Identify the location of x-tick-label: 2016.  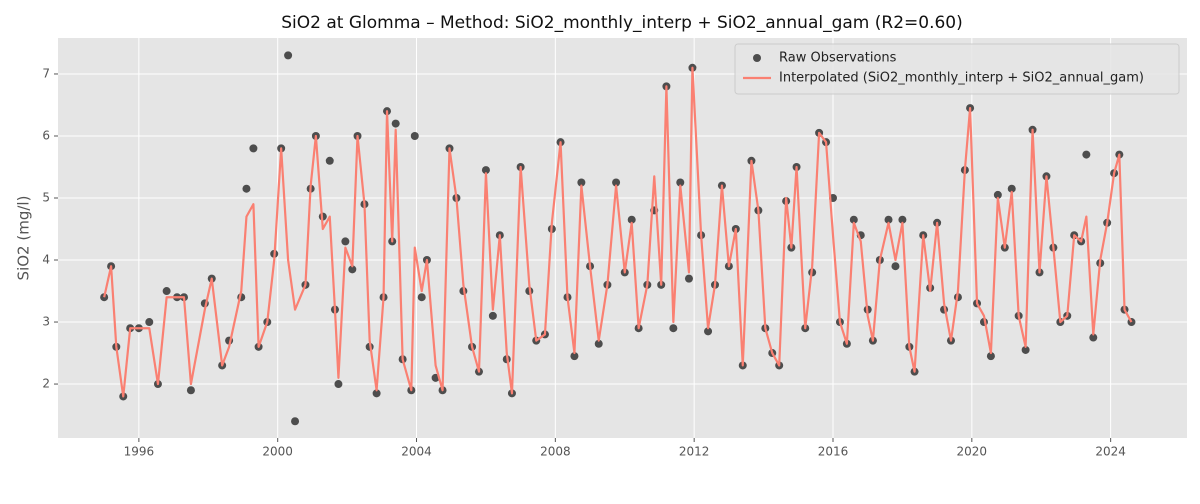
(833, 452).